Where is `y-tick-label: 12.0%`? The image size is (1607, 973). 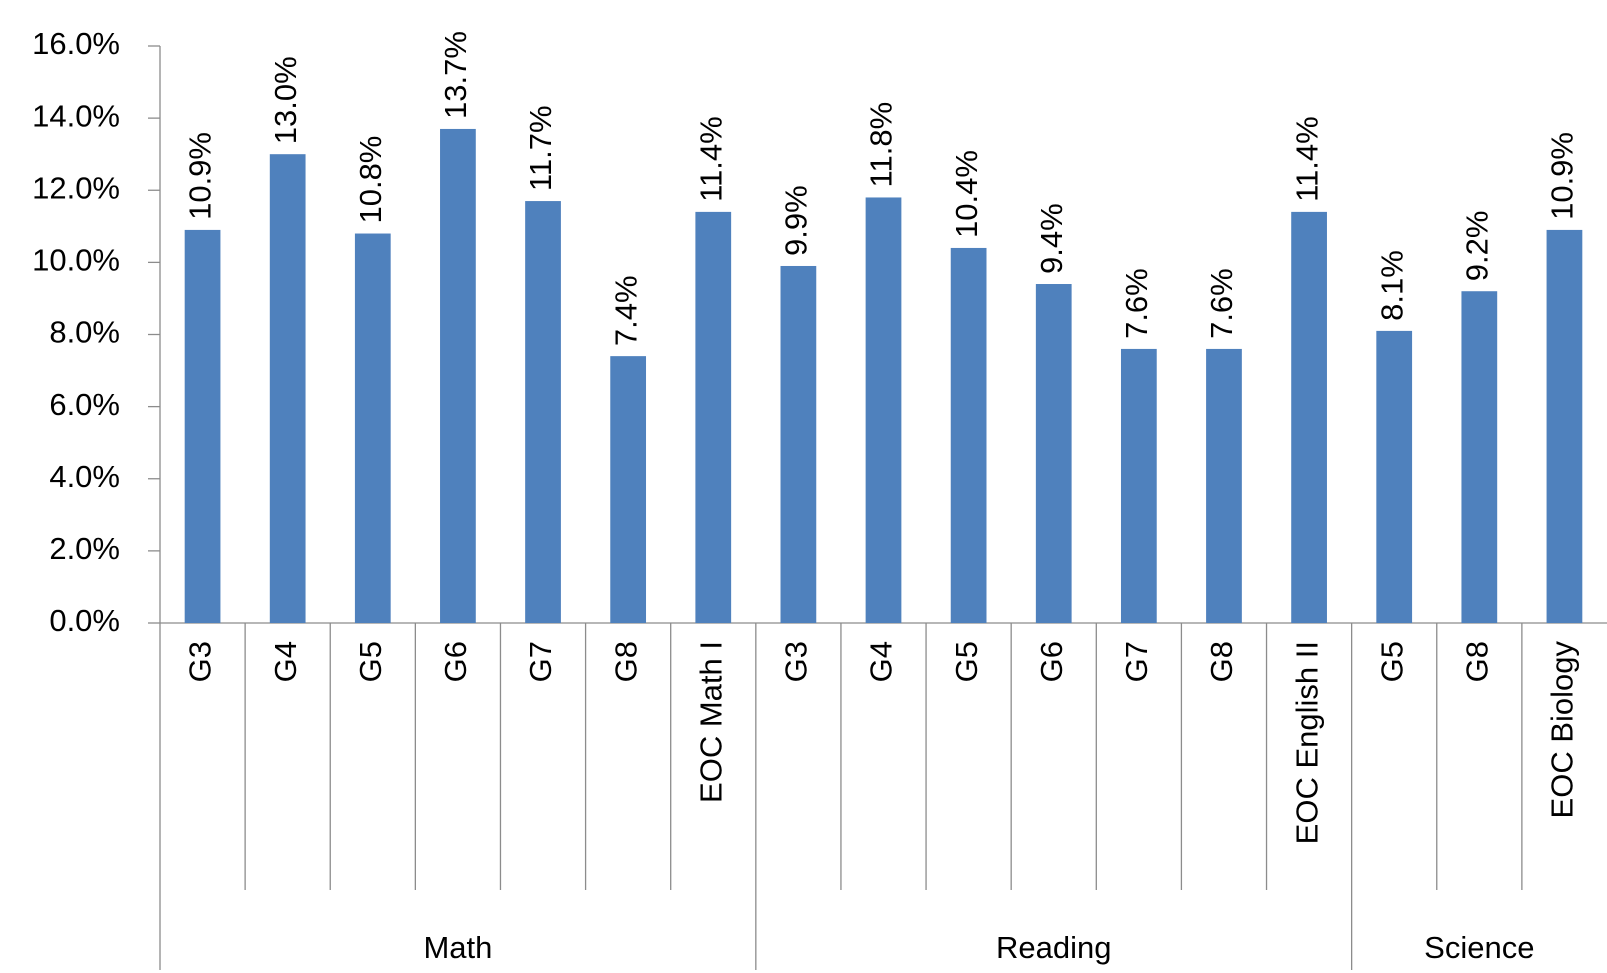
y-tick-label: 12.0% is located at coordinates (76, 187).